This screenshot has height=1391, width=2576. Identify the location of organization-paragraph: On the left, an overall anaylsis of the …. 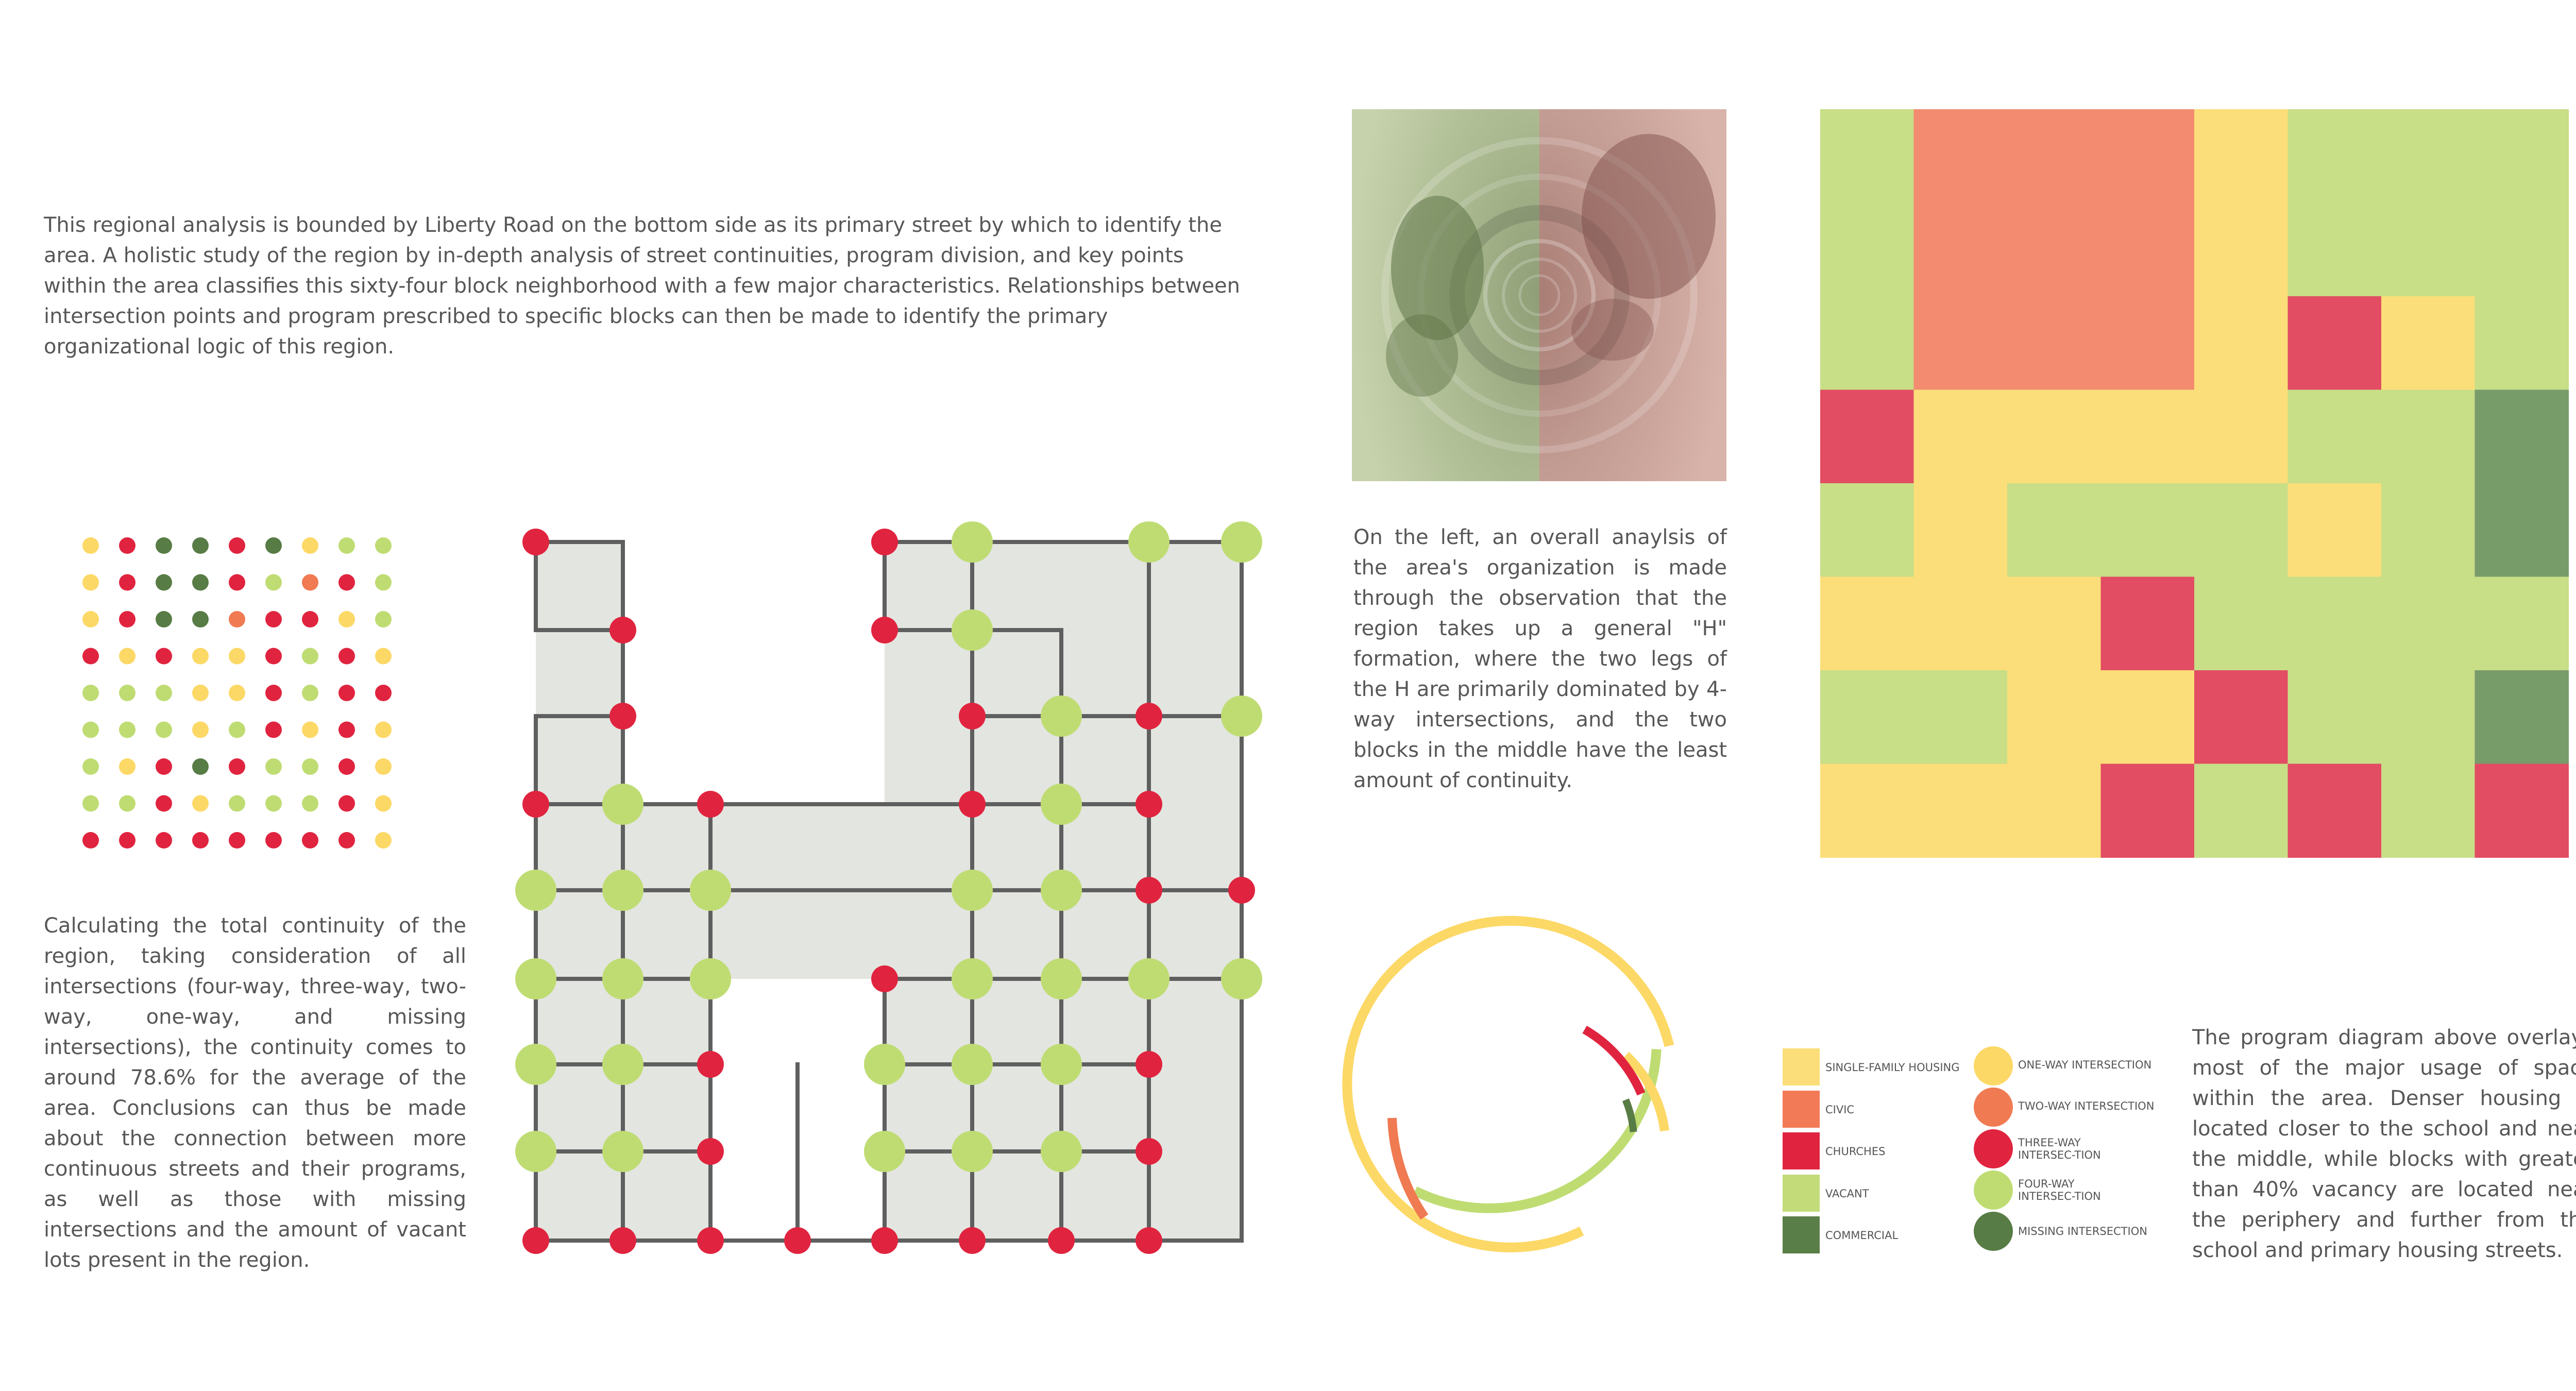
(1540, 658).